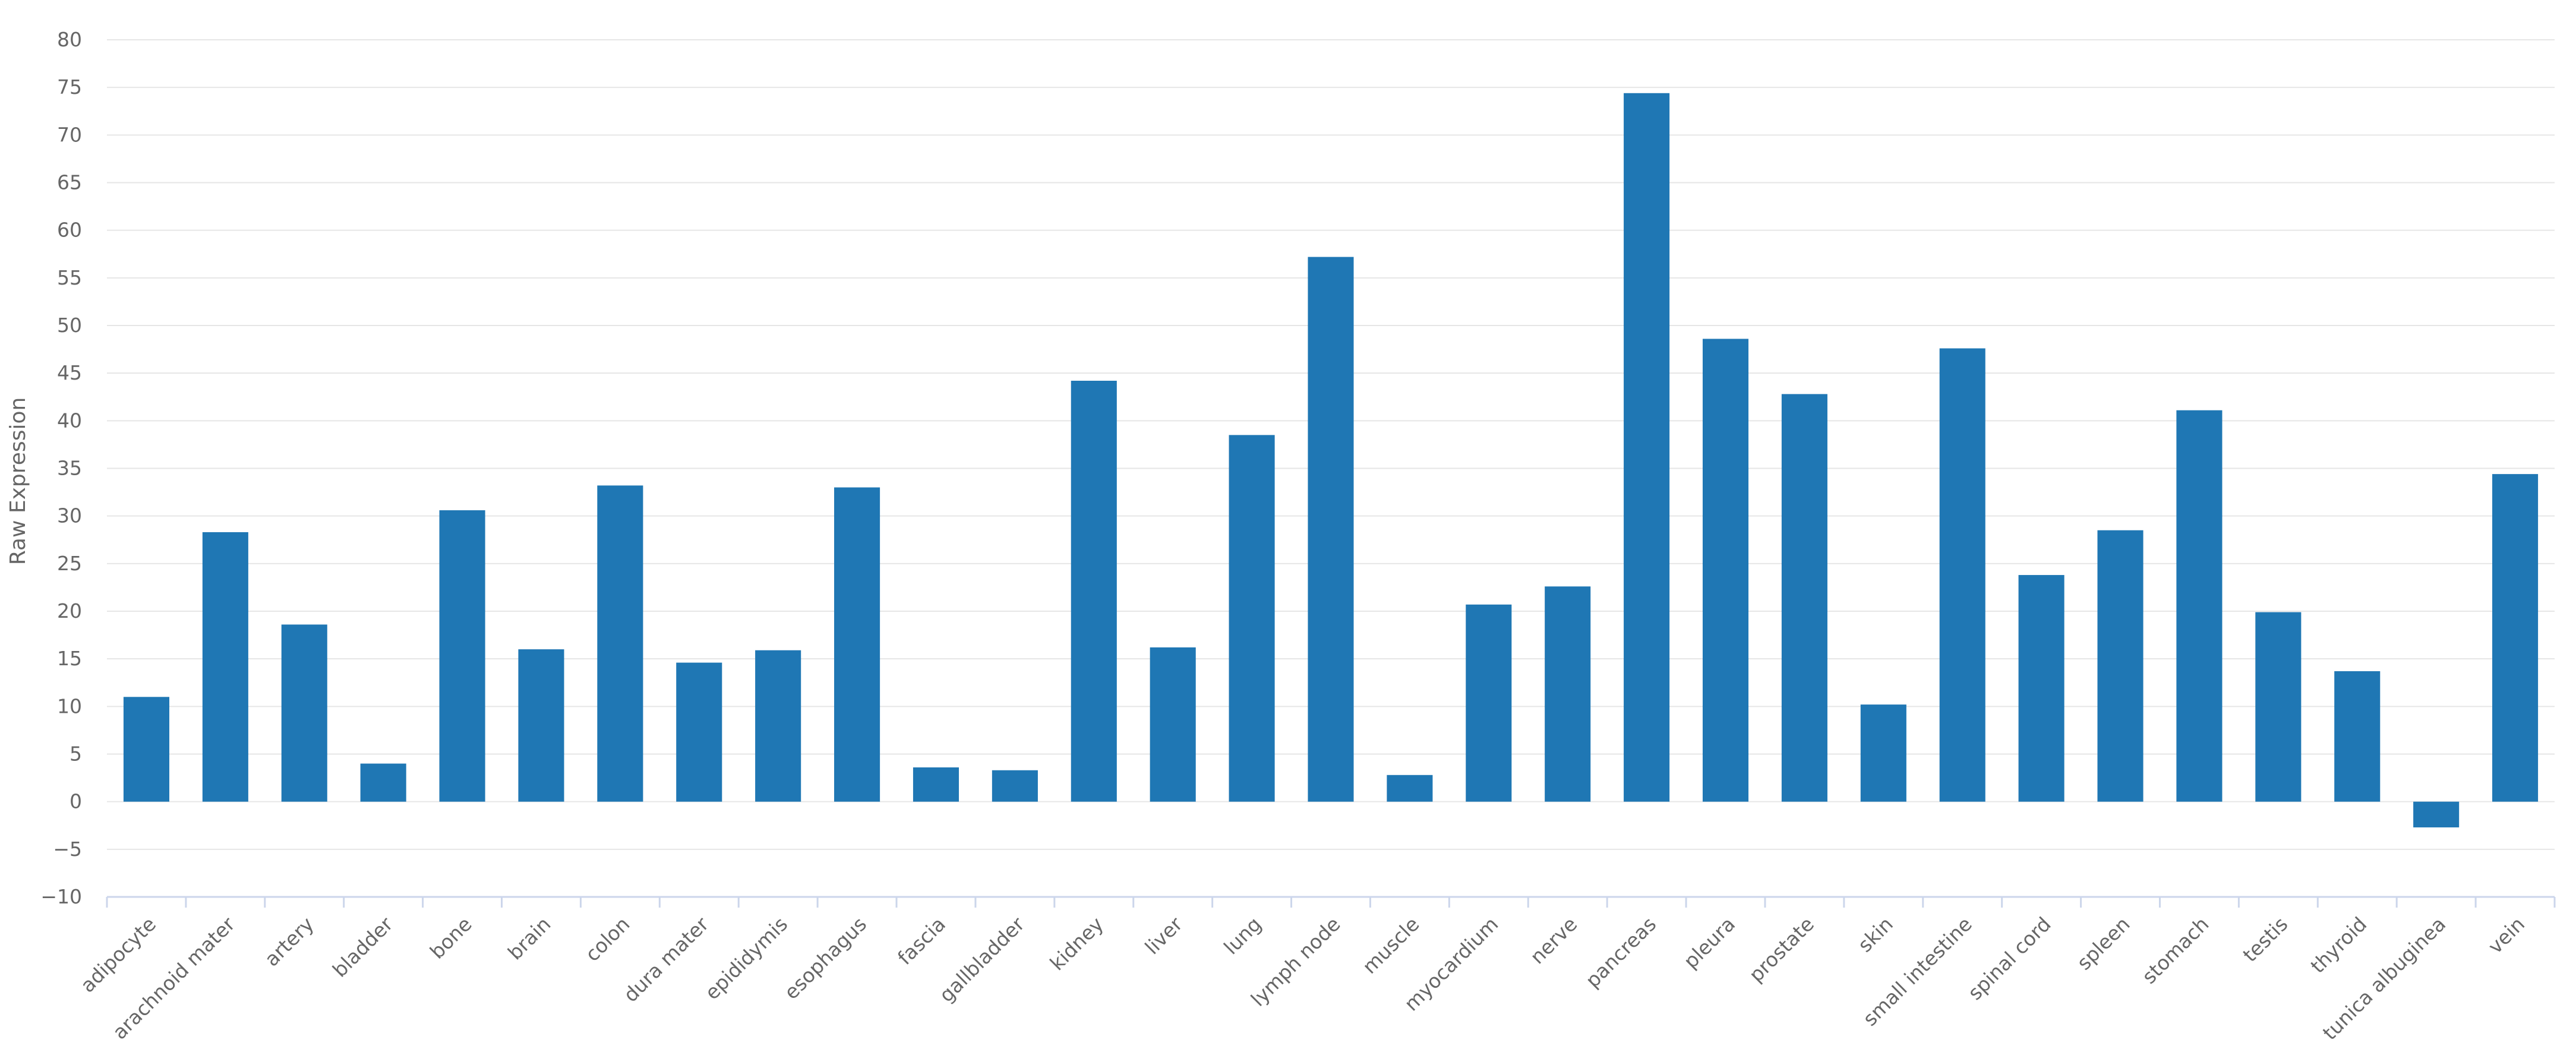 The image size is (2576, 1046). Describe the element at coordinates (1725, 570) in the screenshot. I see `bar-pleura` at that location.